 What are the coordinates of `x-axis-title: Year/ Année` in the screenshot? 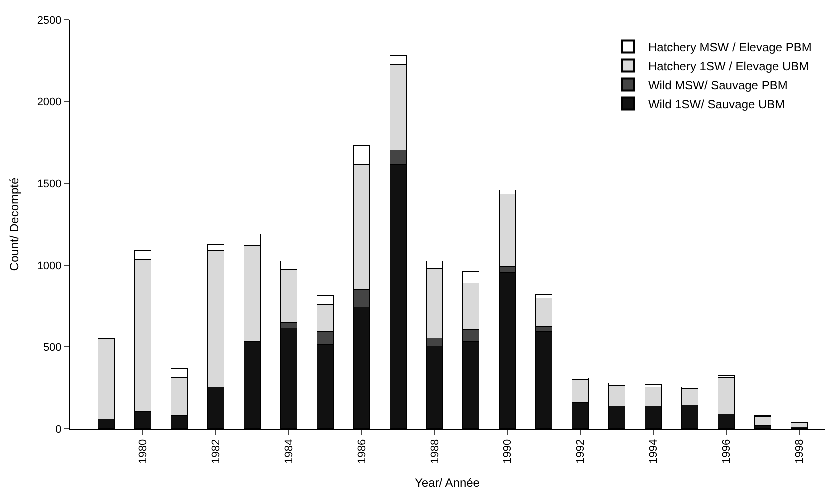 It's located at (447, 483).